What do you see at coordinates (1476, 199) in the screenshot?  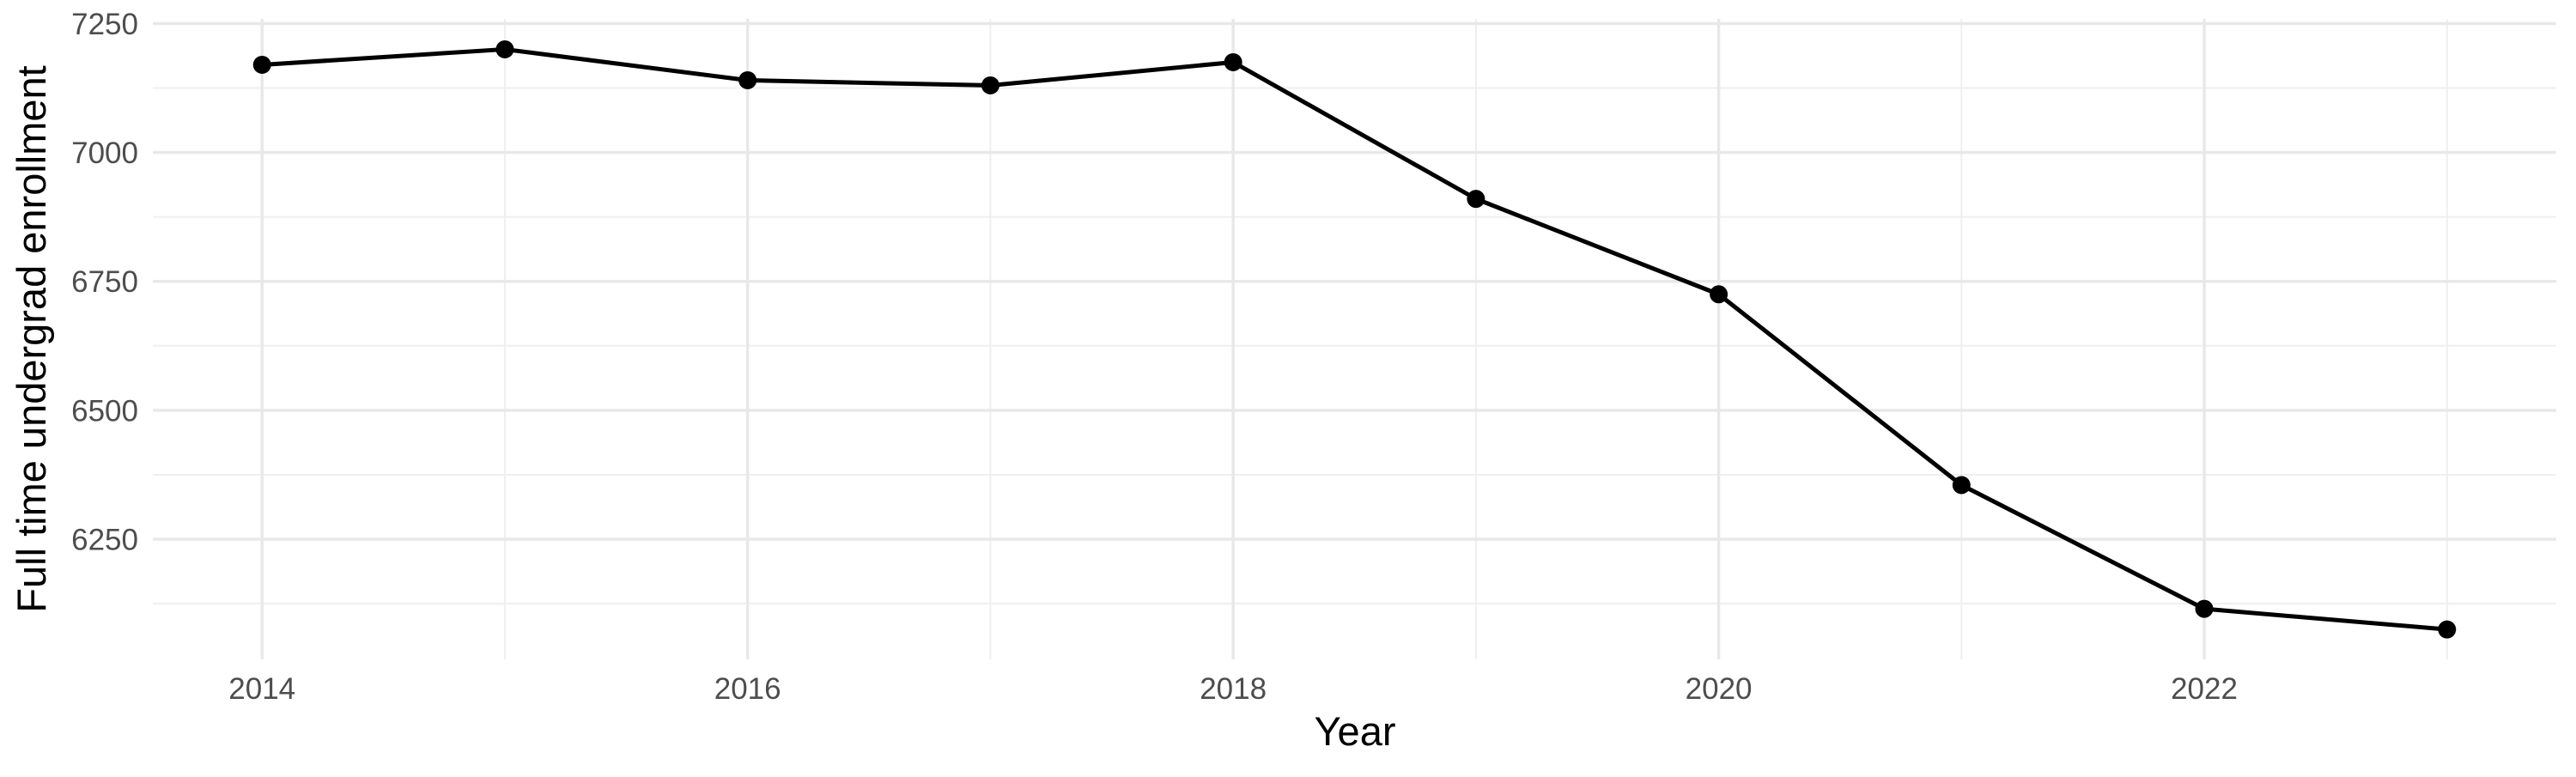 I see `data-point-2019` at bounding box center [1476, 199].